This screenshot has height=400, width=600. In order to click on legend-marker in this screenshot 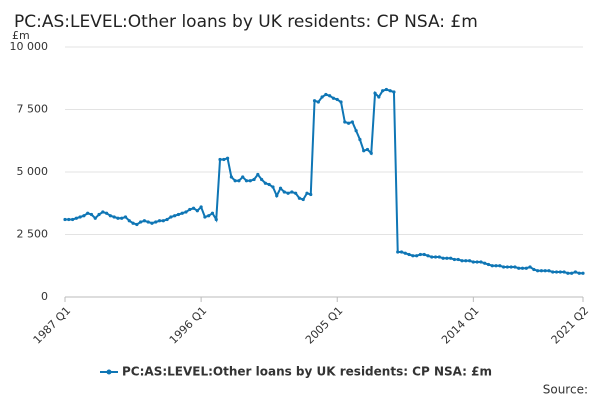, I will do `click(109, 372)`.